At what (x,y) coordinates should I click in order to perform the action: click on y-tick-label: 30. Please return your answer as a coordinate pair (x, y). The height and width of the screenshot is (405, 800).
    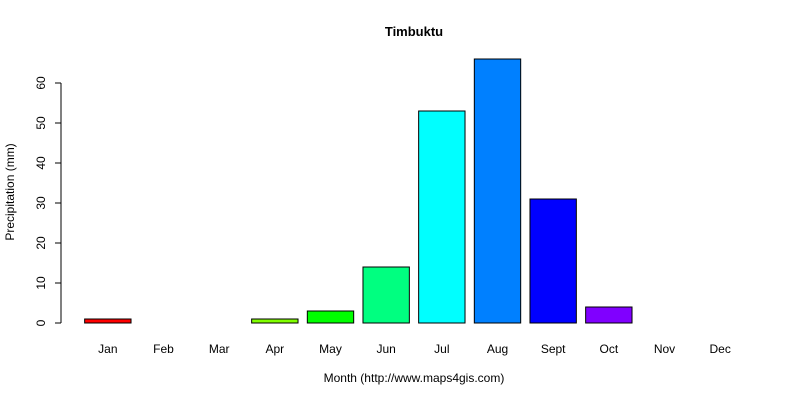
    Looking at the image, I should click on (41, 203).